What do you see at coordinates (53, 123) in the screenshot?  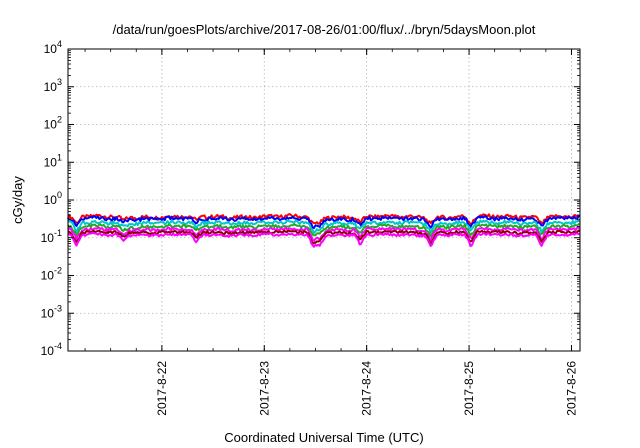 I see `y-tick-label: 10²` at bounding box center [53, 123].